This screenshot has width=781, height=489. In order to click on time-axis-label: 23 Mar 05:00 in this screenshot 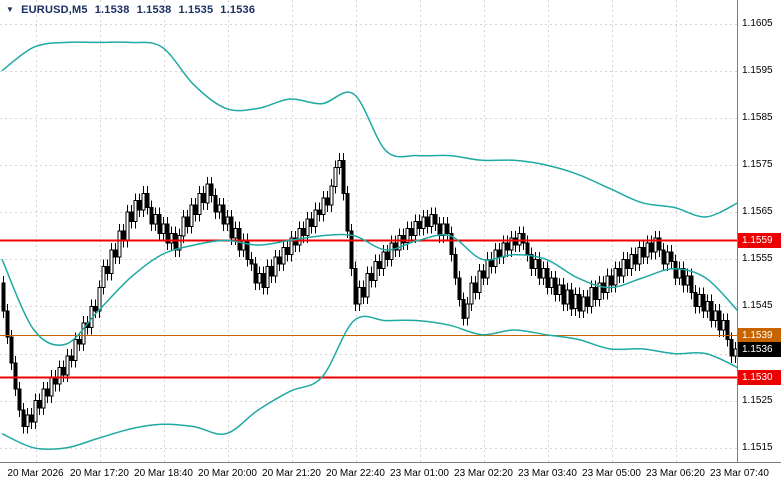, I will do `click(611, 473)`.